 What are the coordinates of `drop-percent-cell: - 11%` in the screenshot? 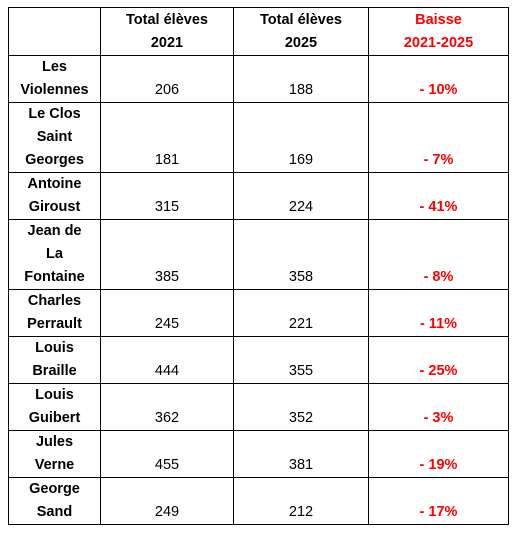 It's located at (438, 313).